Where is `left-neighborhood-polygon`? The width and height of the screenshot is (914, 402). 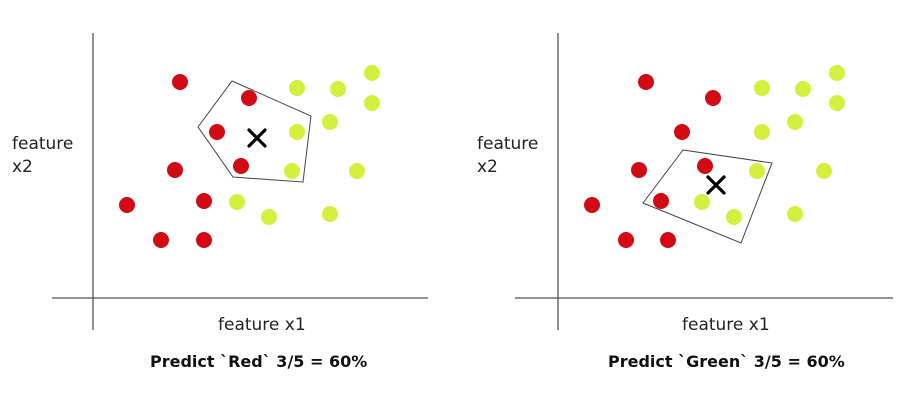 left-neighborhood-polygon is located at coordinates (254, 131).